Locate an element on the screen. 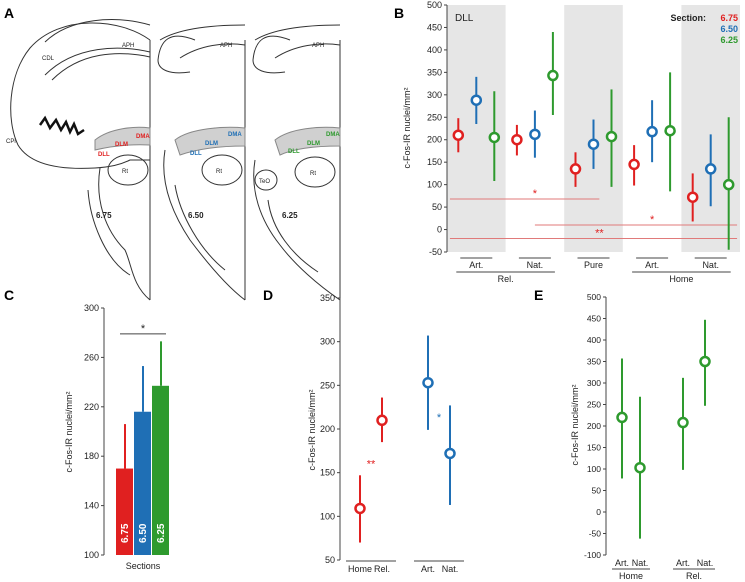  inner-contour is located at coordinates (101, 67).